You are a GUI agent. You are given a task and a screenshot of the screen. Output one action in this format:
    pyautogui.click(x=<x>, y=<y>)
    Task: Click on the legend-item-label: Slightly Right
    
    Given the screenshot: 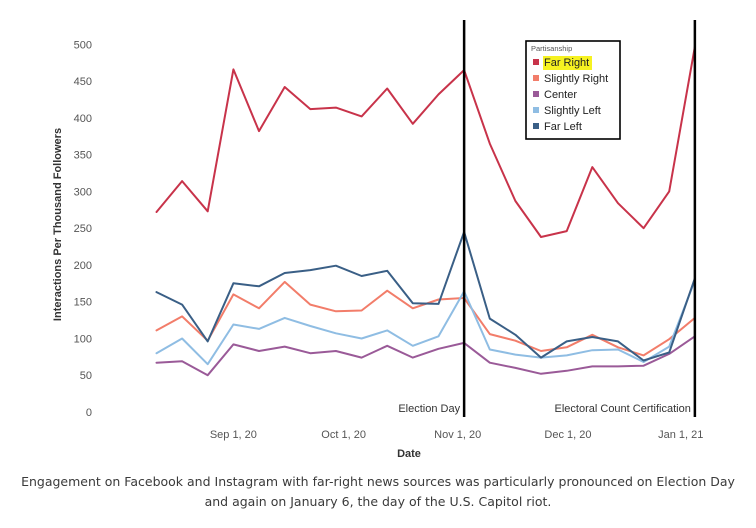 What is the action you would take?
    pyautogui.click(x=576, y=79)
    